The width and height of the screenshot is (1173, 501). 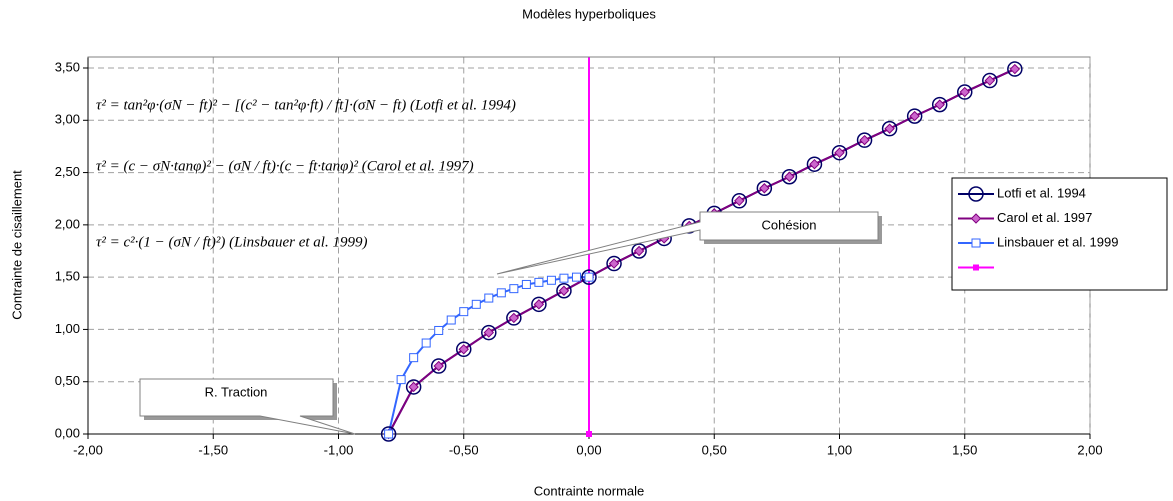 I want to click on x-tick-label: -2,00, so click(x=88, y=449).